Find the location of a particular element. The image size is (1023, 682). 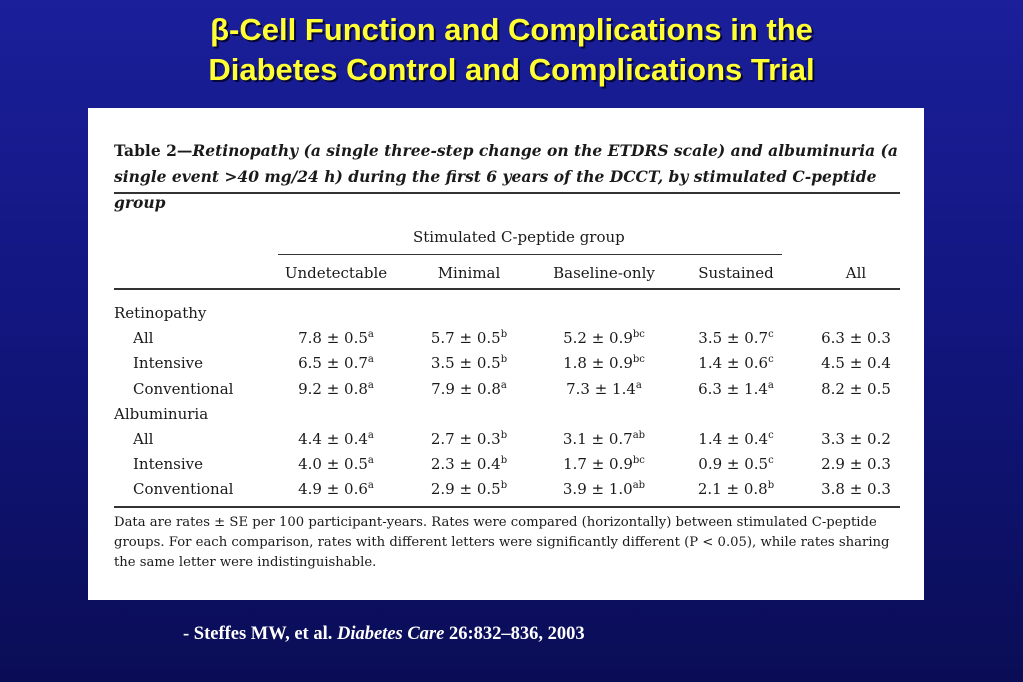

table-cell: 3.5 ± 0.5b is located at coordinates (469, 363).